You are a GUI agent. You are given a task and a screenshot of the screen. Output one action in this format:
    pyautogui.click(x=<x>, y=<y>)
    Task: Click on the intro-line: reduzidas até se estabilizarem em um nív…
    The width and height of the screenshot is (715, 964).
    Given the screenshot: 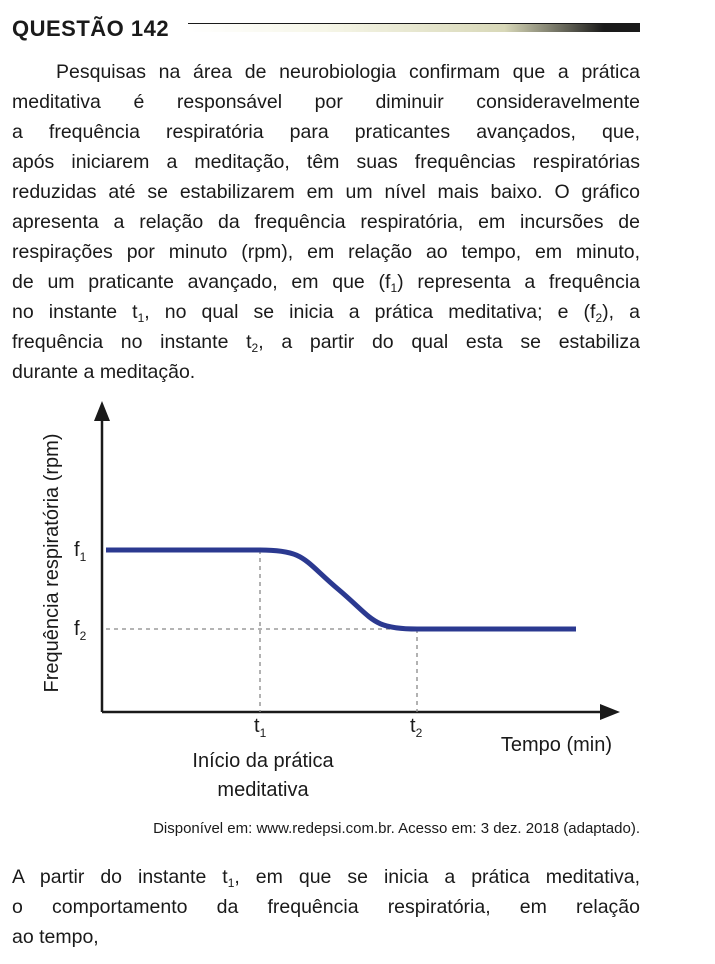 What is the action you would take?
    pyautogui.click(x=326, y=192)
    